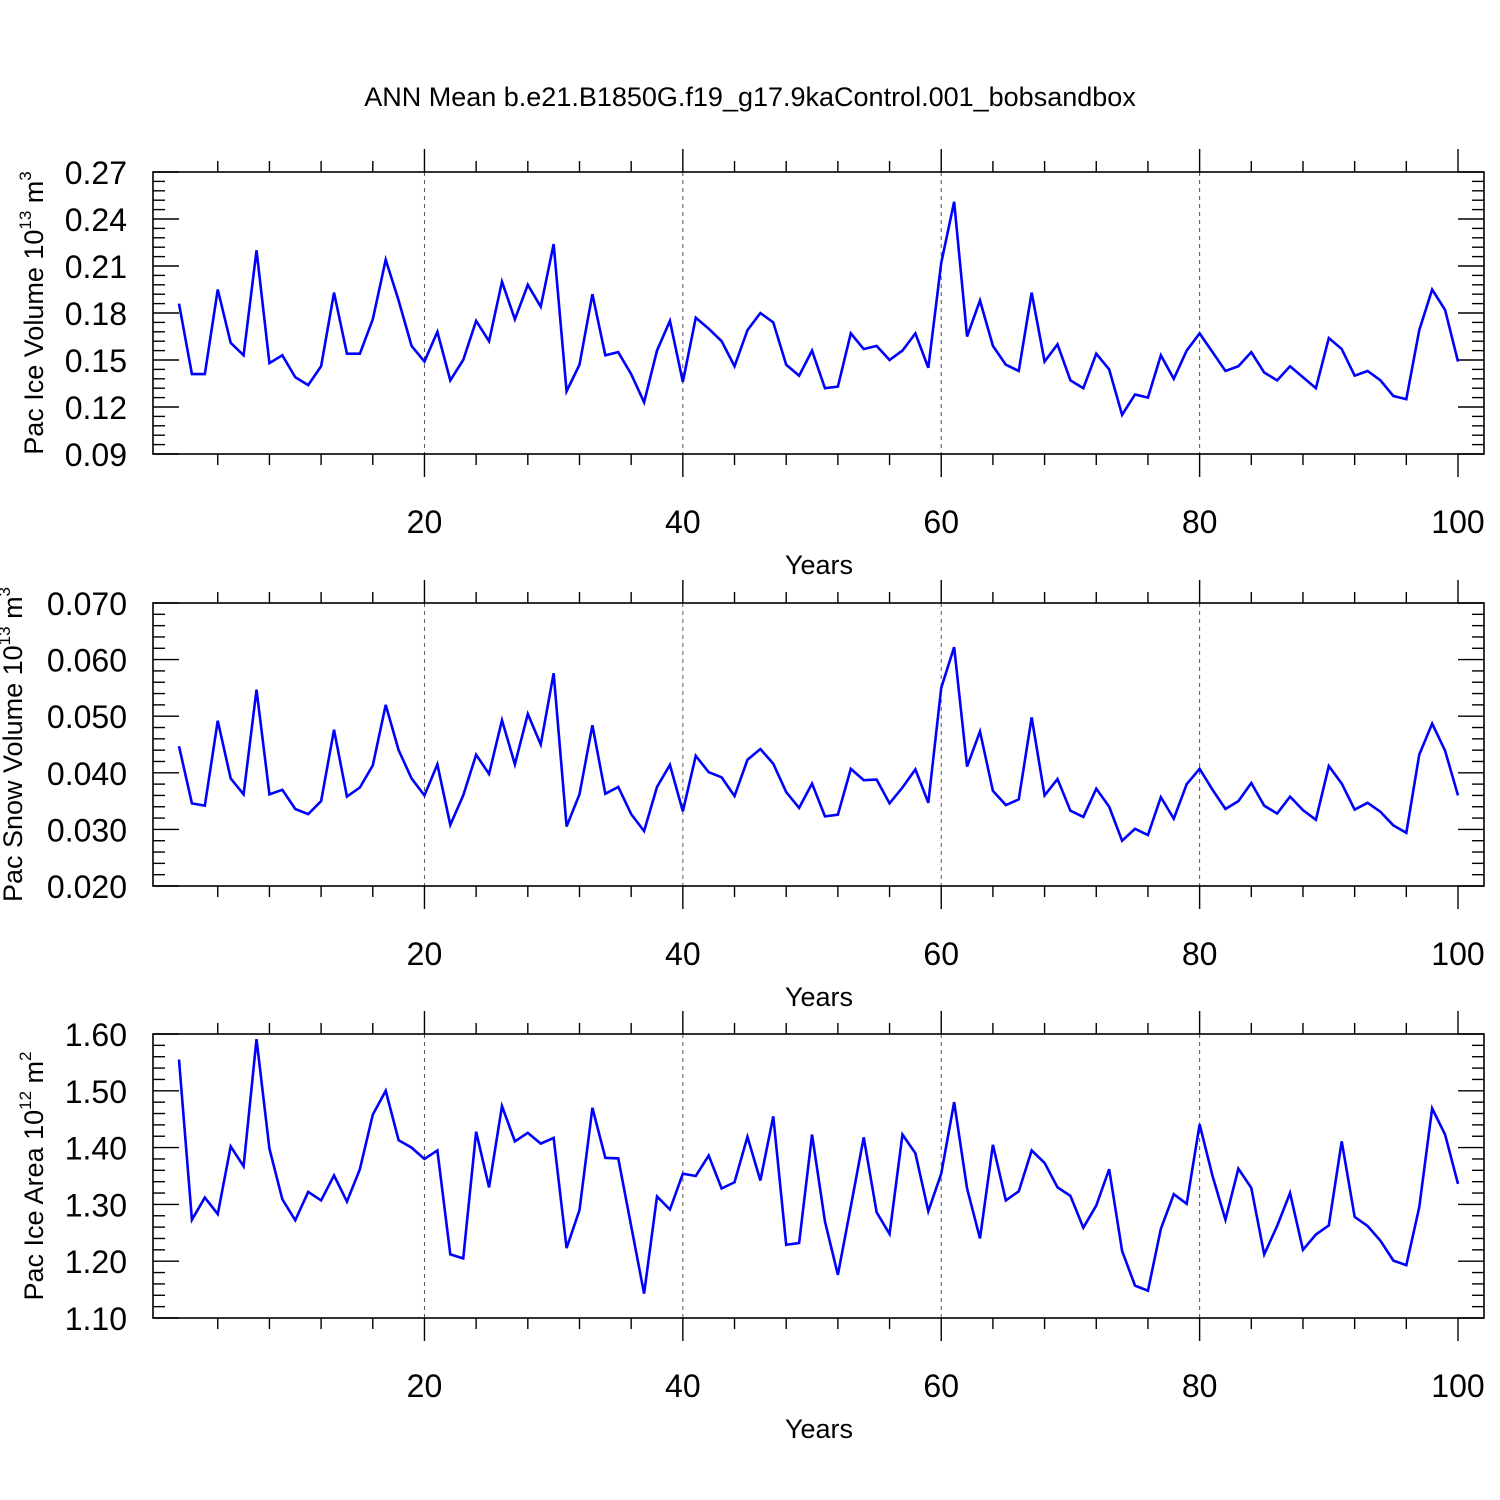  I want to click on y-tick-label: 0.040, so click(87, 774).